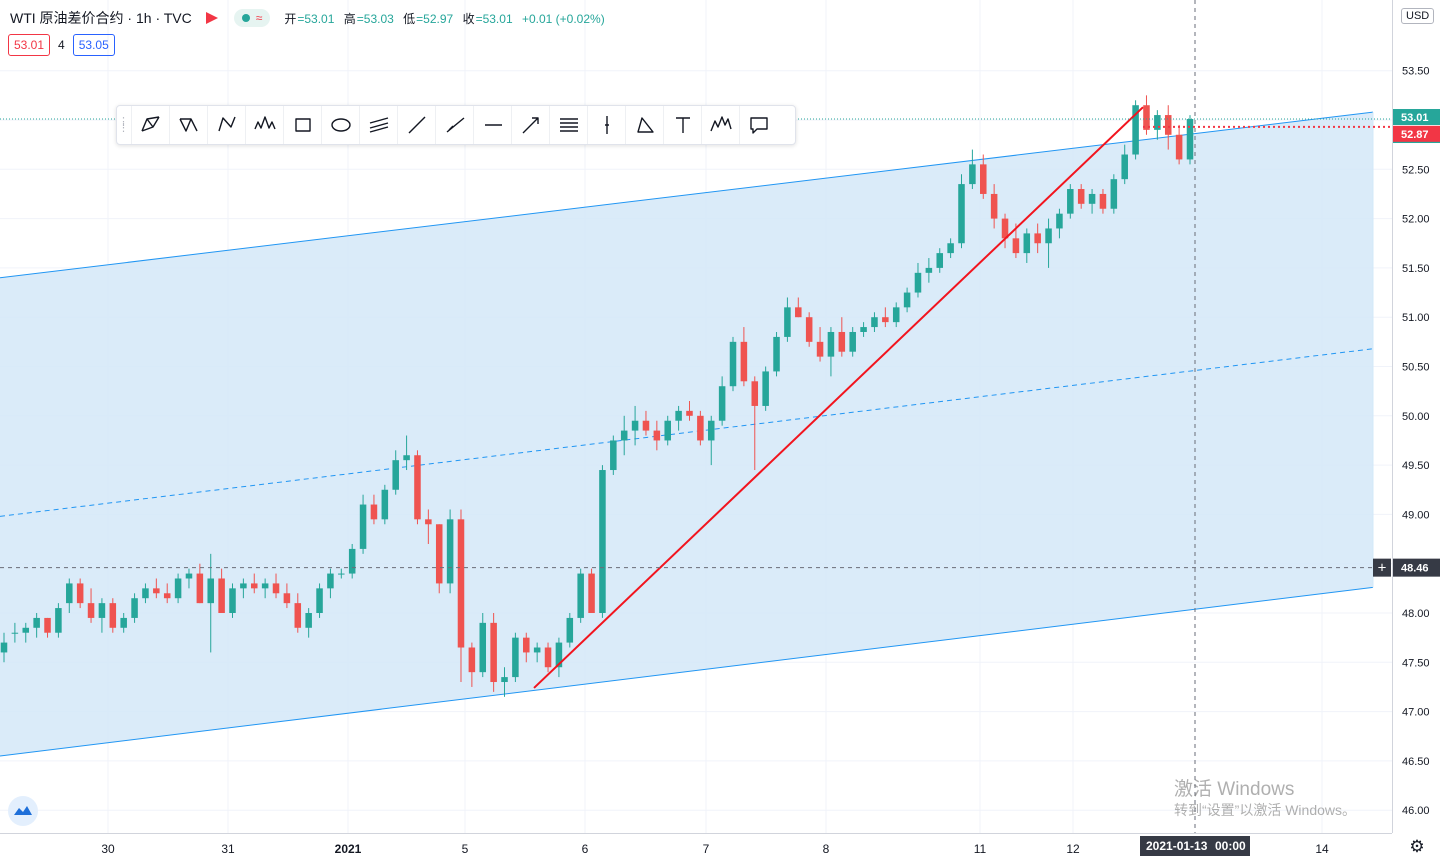  What do you see at coordinates (1382, 567) in the screenshot?
I see `crosshair-plus-button: +` at bounding box center [1382, 567].